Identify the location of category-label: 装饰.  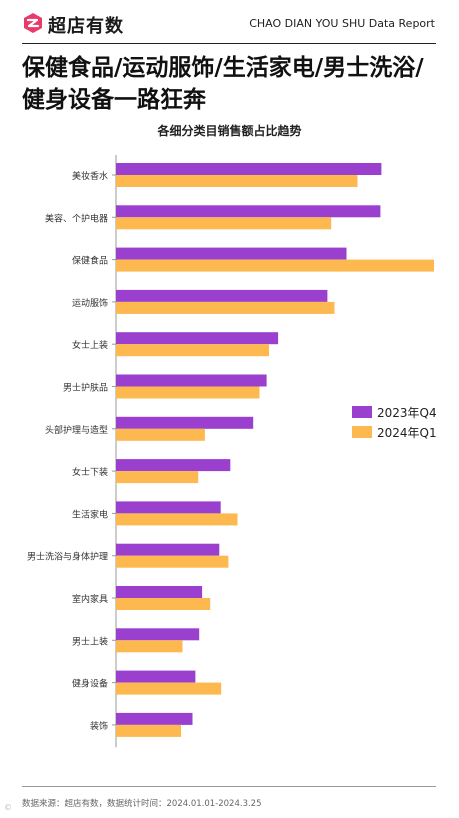
(99, 726).